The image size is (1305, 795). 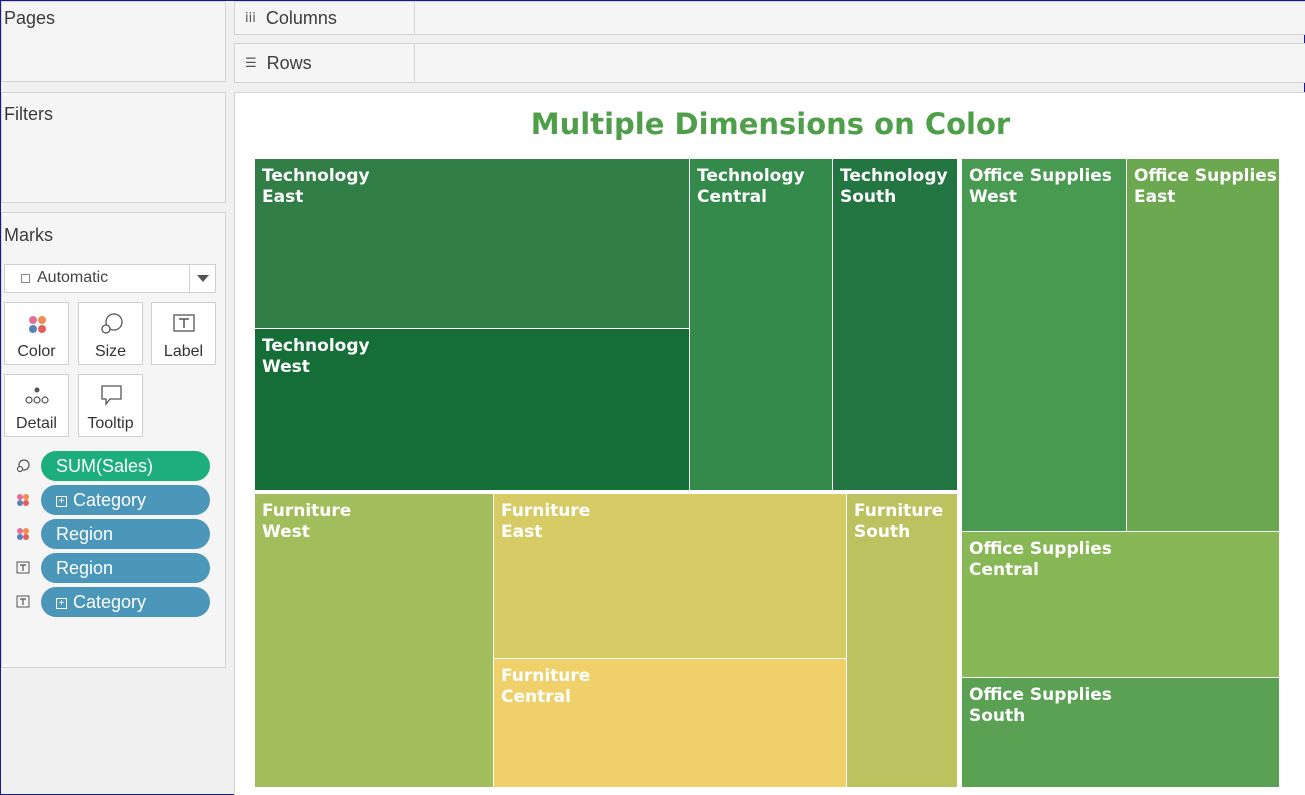 I want to click on marks-pill-row: SUM(Sales), so click(x=115, y=466).